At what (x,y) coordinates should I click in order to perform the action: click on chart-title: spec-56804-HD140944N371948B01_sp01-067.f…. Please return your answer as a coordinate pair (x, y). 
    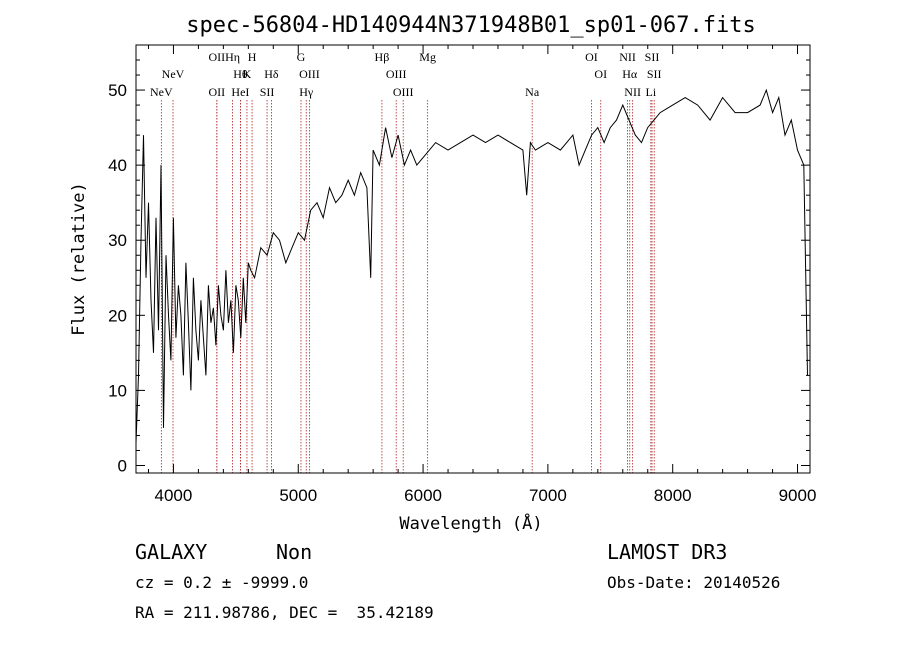
    Looking at the image, I should click on (471, 25).